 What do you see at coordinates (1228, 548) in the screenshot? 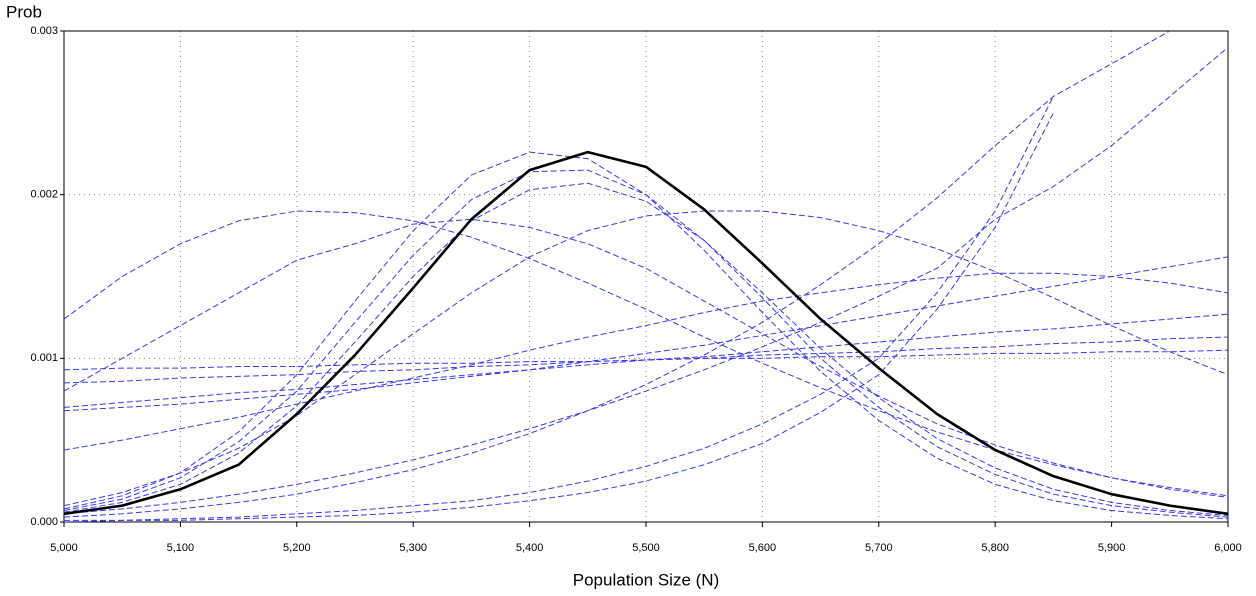
I see `x-tick-label: 6,000` at bounding box center [1228, 548].